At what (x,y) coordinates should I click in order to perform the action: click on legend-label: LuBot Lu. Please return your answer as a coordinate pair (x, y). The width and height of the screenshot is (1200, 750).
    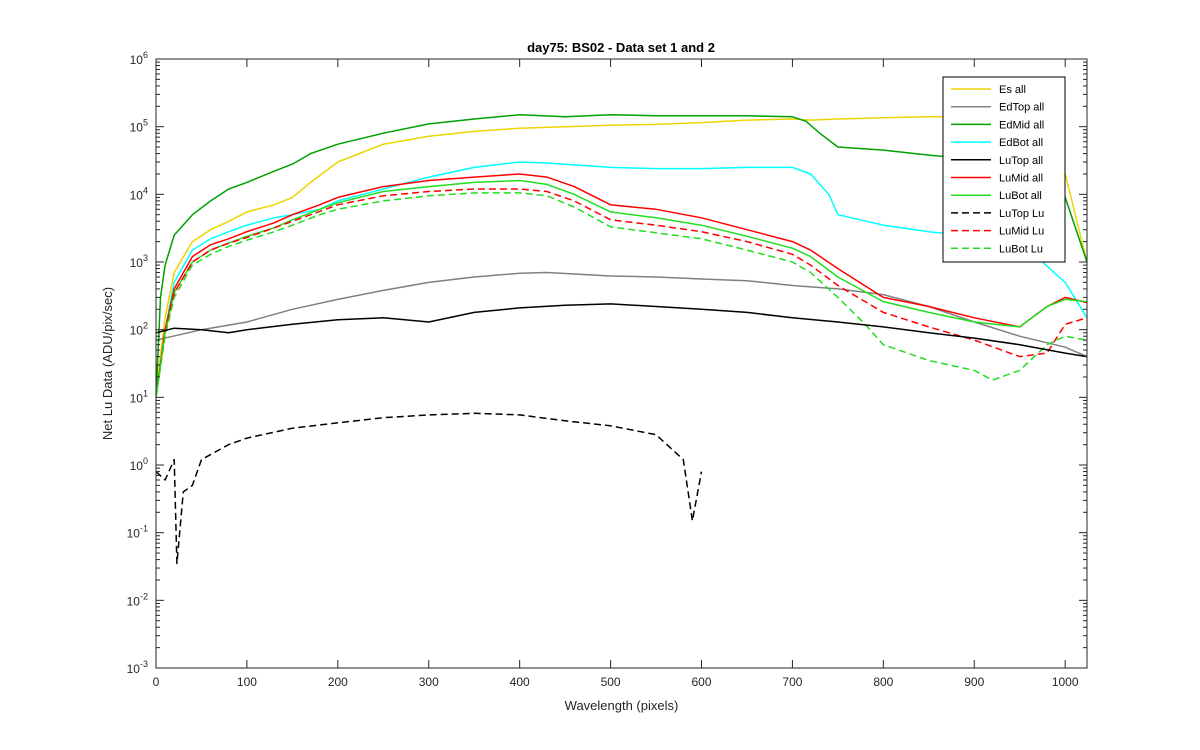
    Looking at the image, I should click on (1021, 249).